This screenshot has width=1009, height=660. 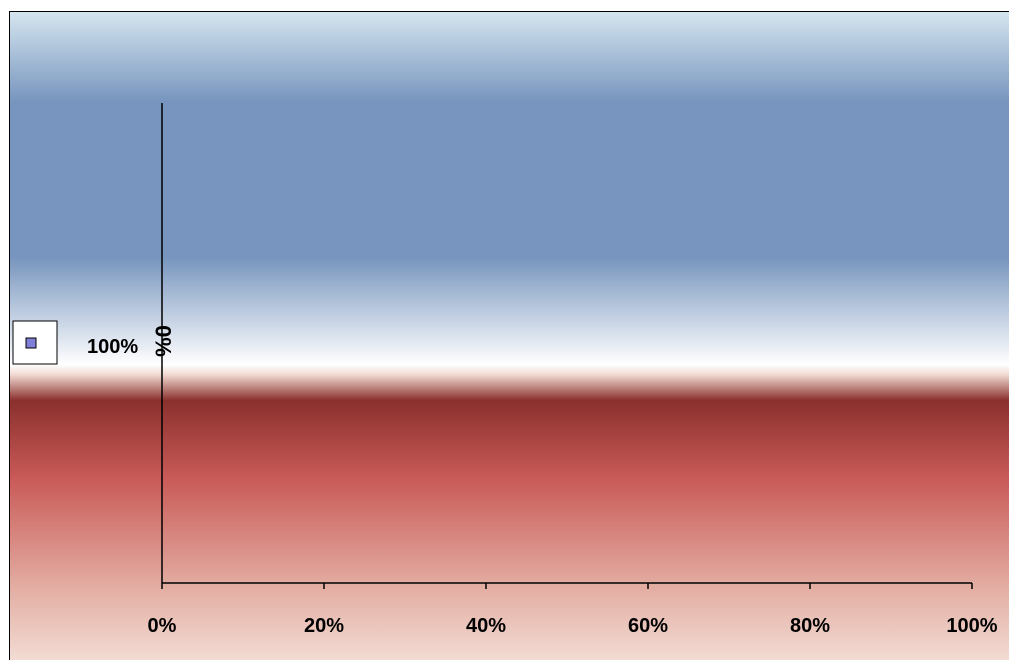 What do you see at coordinates (112, 347) in the screenshot?
I see `legend-entry-label: 100%` at bounding box center [112, 347].